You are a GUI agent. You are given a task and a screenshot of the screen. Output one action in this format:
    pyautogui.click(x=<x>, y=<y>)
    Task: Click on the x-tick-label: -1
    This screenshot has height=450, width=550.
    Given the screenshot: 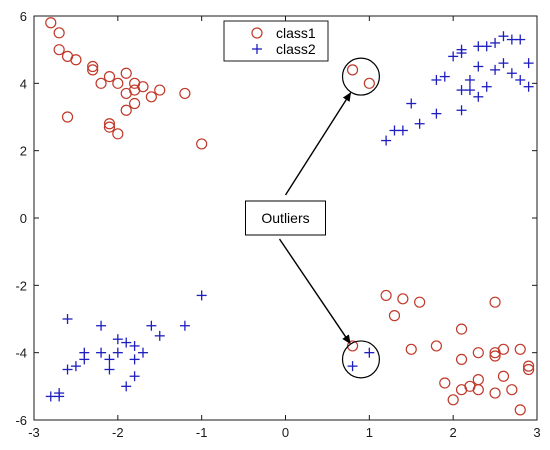 What is the action you would take?
    pyautogui.click(x=202, y=432)
    